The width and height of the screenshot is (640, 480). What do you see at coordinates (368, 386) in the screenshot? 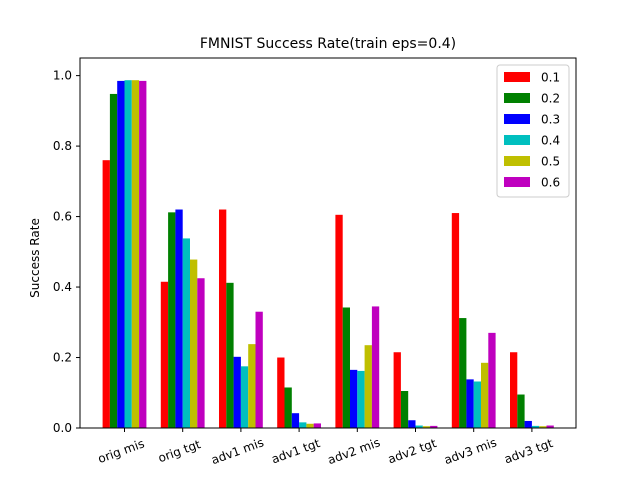
I see `bar-adv2-mis-series-0.5` at bounding box center [368, 386].